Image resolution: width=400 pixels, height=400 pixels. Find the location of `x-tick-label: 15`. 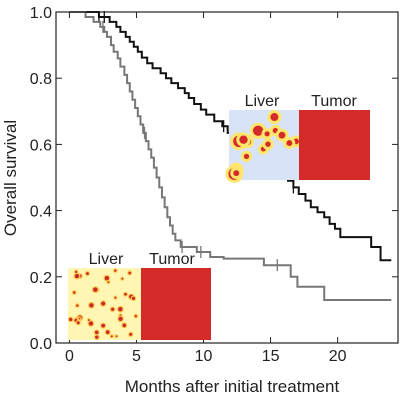

x-tick-label: 15 is located at coordinates (271, 356).